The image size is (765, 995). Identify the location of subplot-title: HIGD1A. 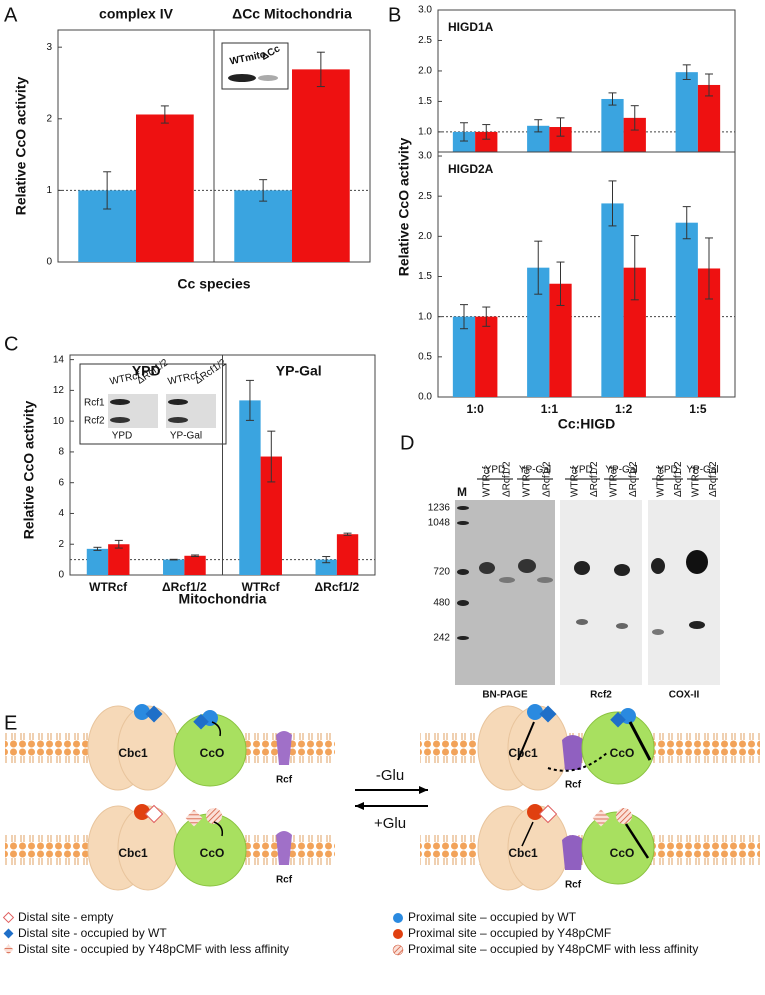
(471, 27).